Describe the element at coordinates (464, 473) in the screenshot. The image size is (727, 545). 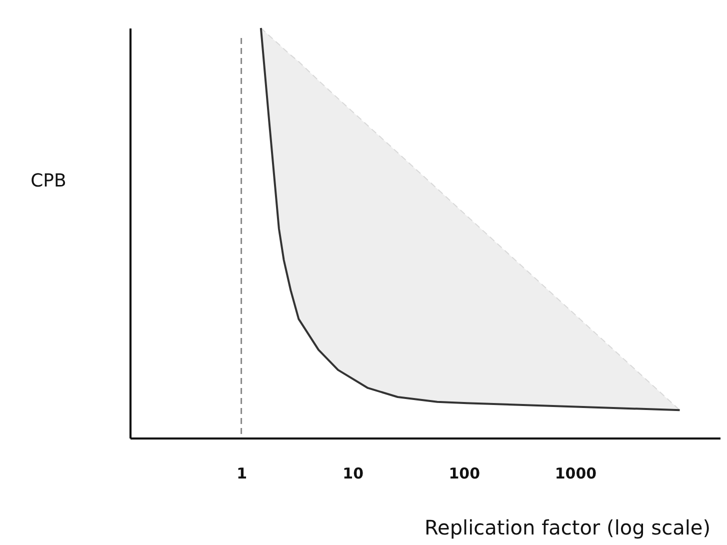
I see `x-tick-label: 100` at that location.